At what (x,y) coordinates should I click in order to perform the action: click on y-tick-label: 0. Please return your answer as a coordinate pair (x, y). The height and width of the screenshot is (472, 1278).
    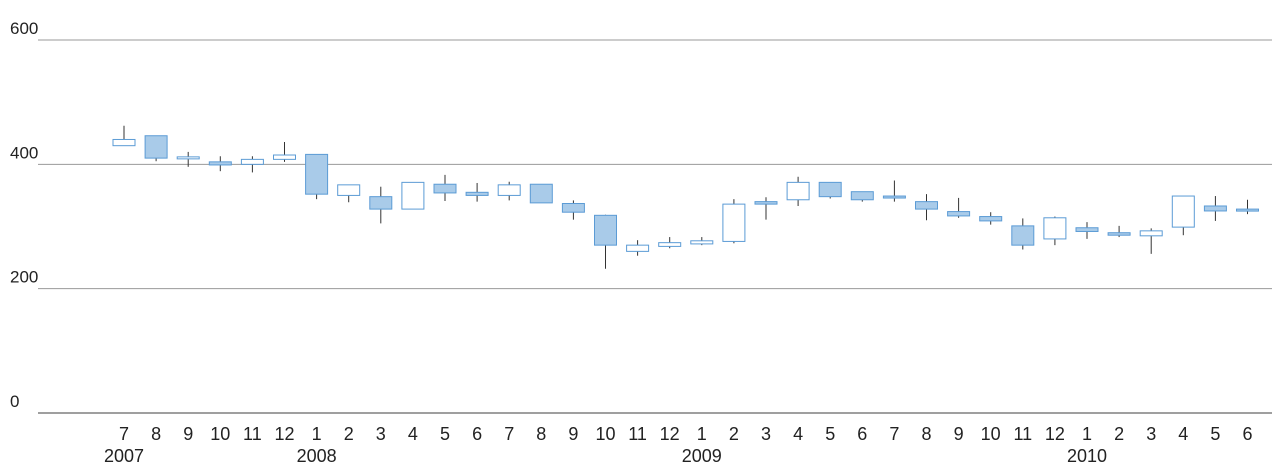
    Looking at the image, I should click on (14, 401).